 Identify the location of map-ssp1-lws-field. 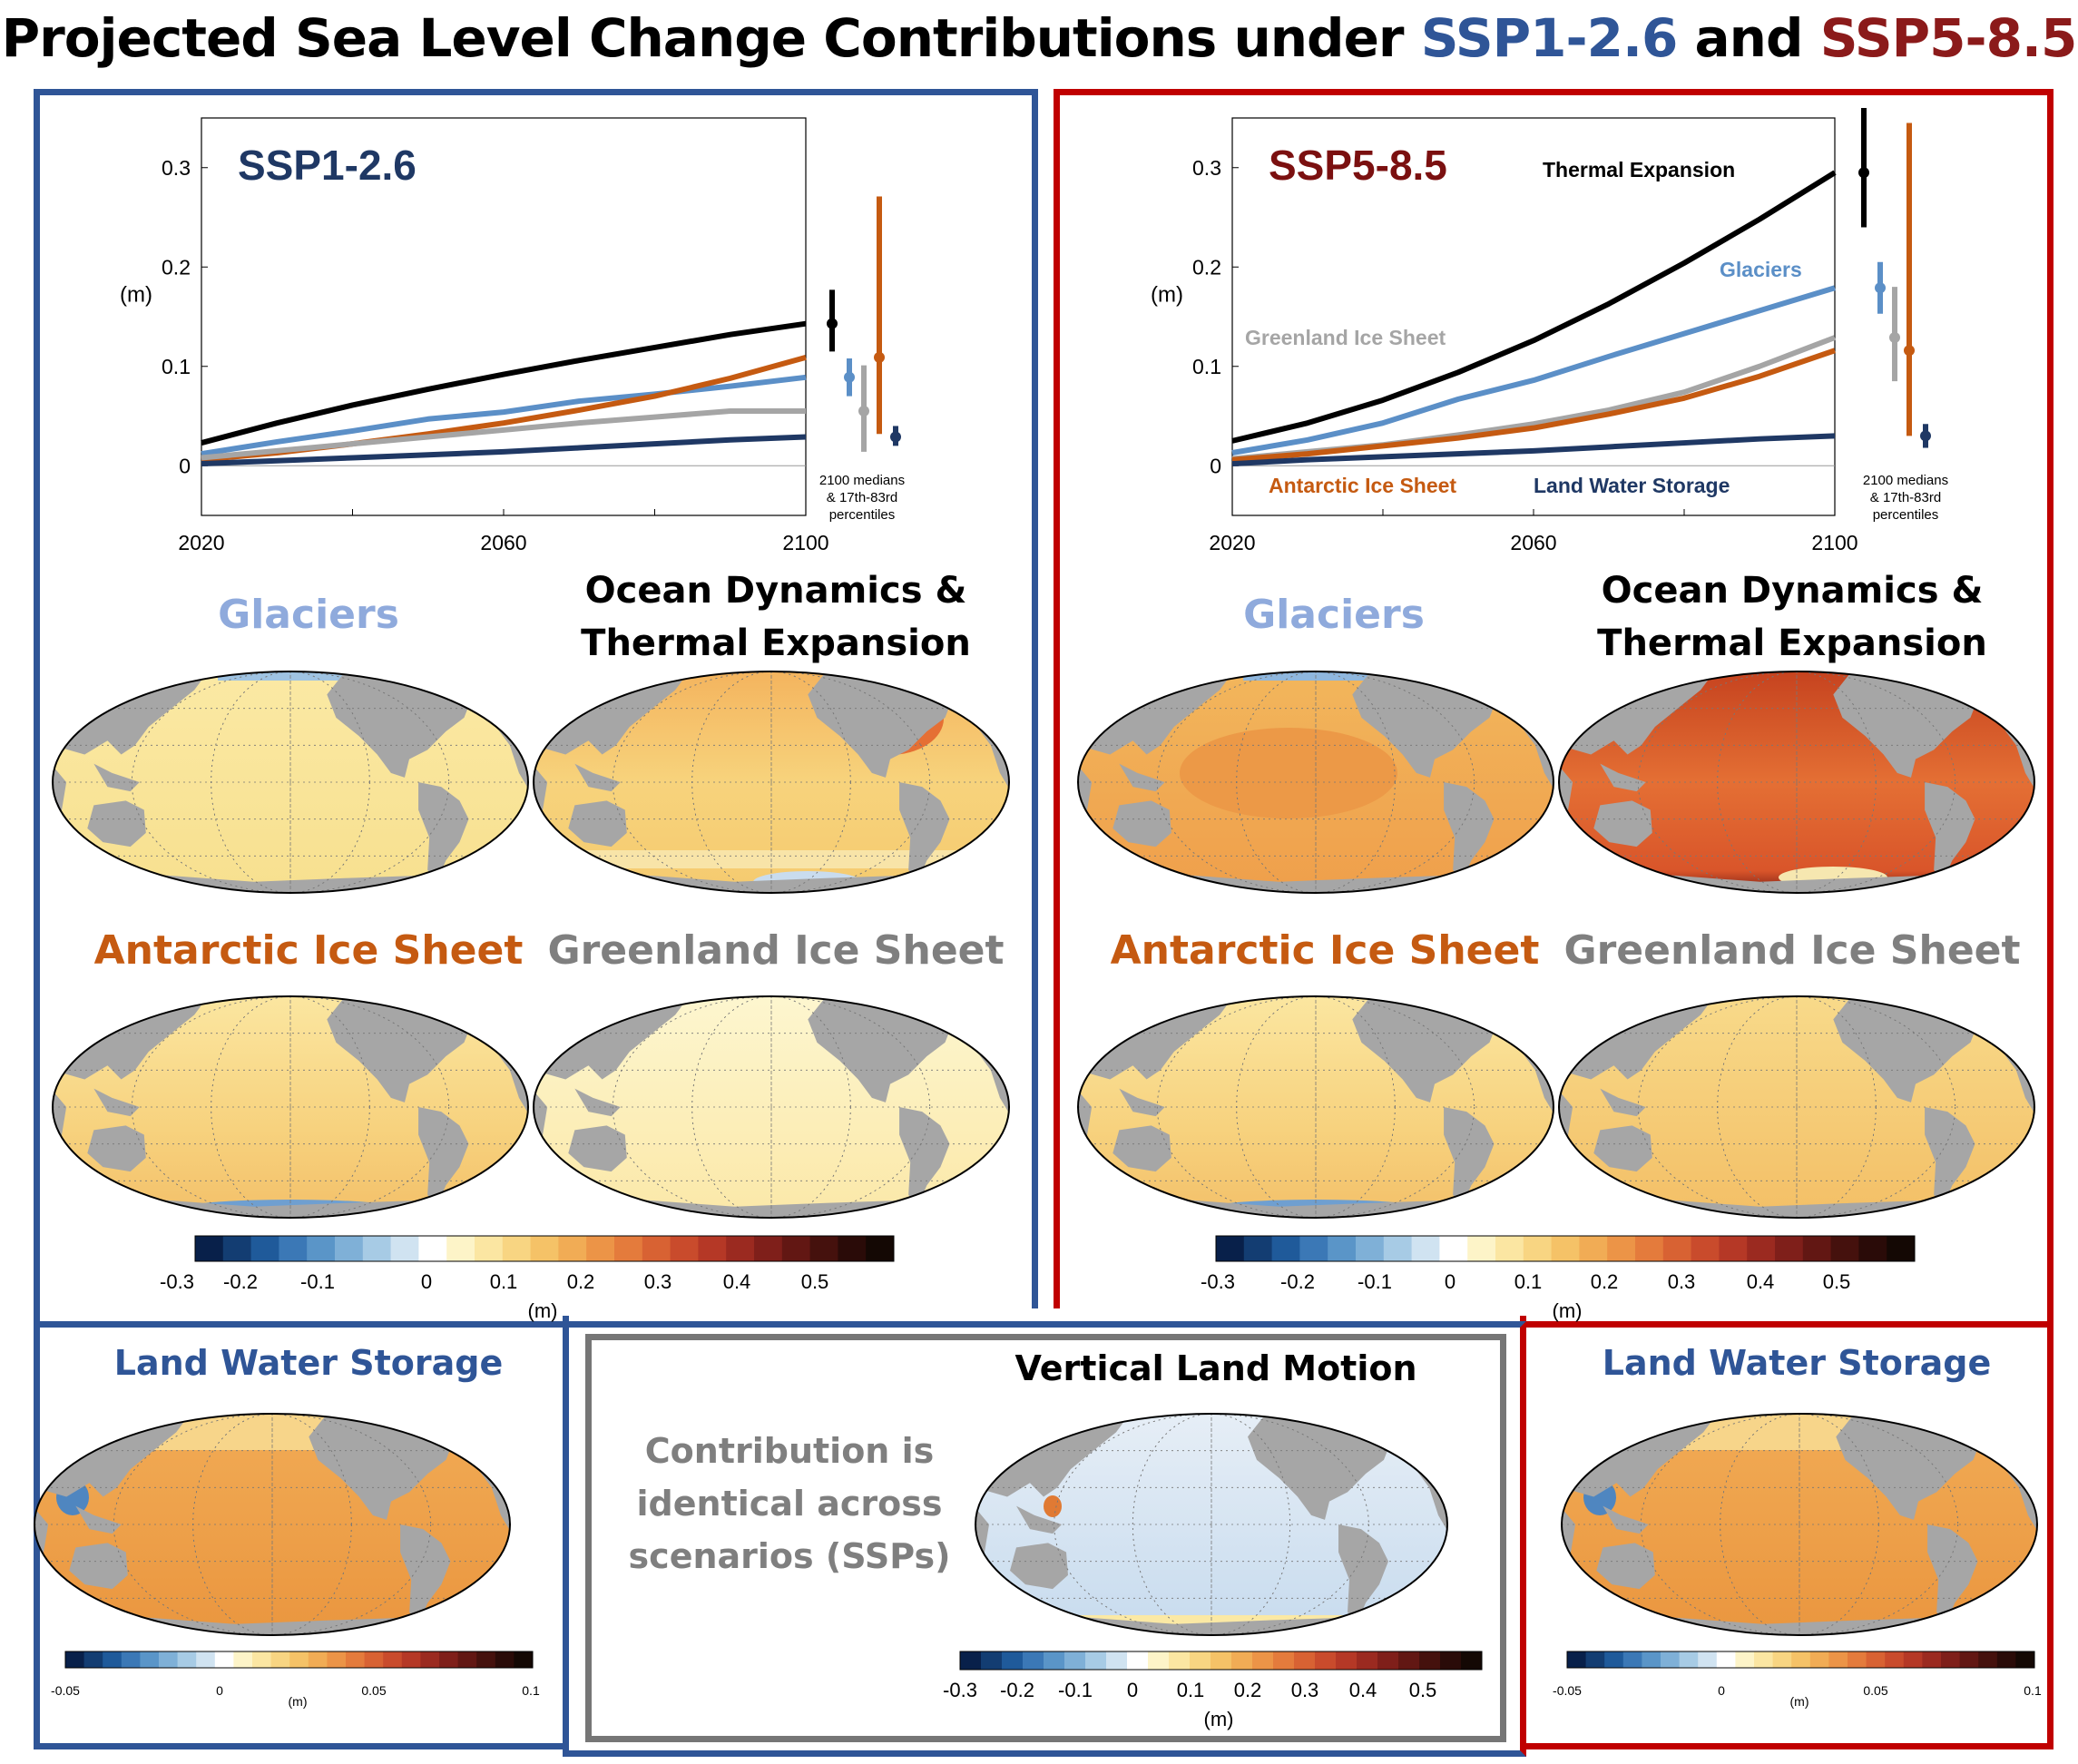
(272, 1524).